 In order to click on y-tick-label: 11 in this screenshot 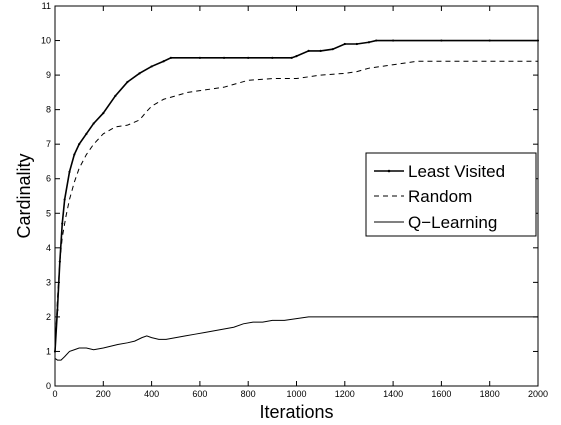, I will do `click(46, 6)`.